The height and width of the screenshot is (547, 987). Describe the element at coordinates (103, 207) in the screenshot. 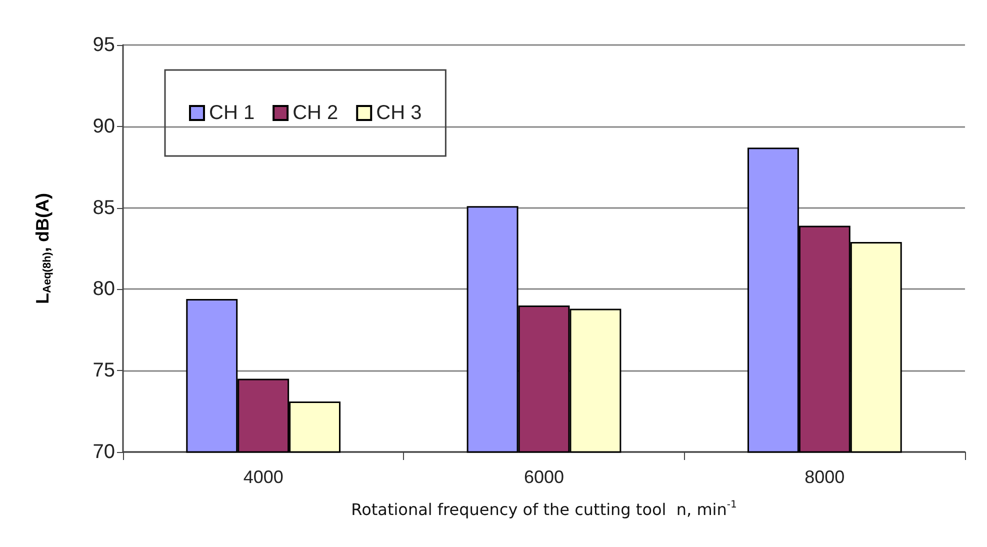

I see `y-tick-label: 85` at that location.